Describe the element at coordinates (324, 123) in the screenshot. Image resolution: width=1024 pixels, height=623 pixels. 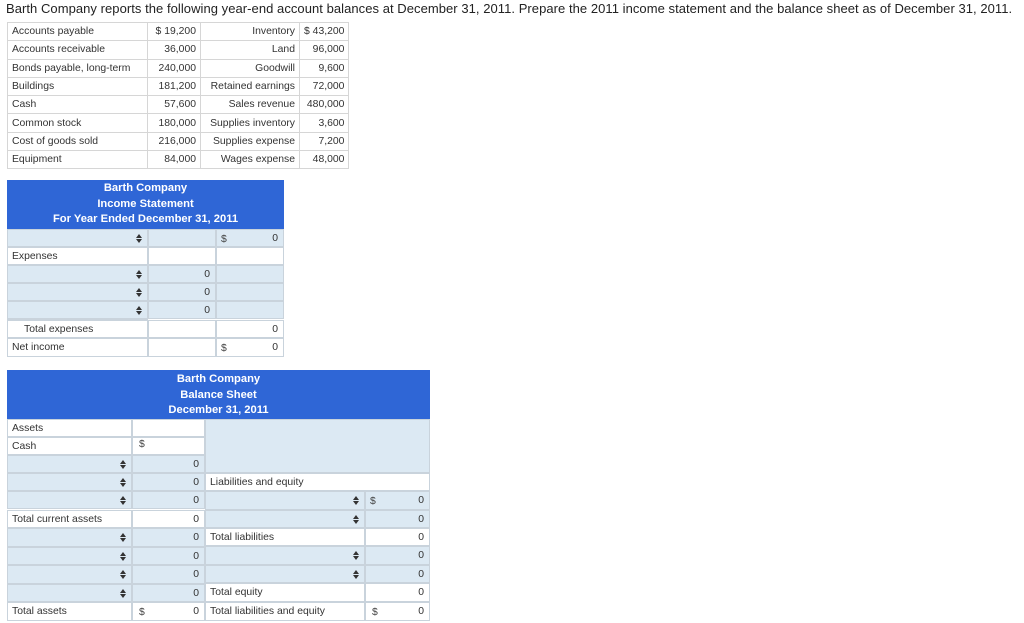
I see `account-amount: 3,600` at that location.